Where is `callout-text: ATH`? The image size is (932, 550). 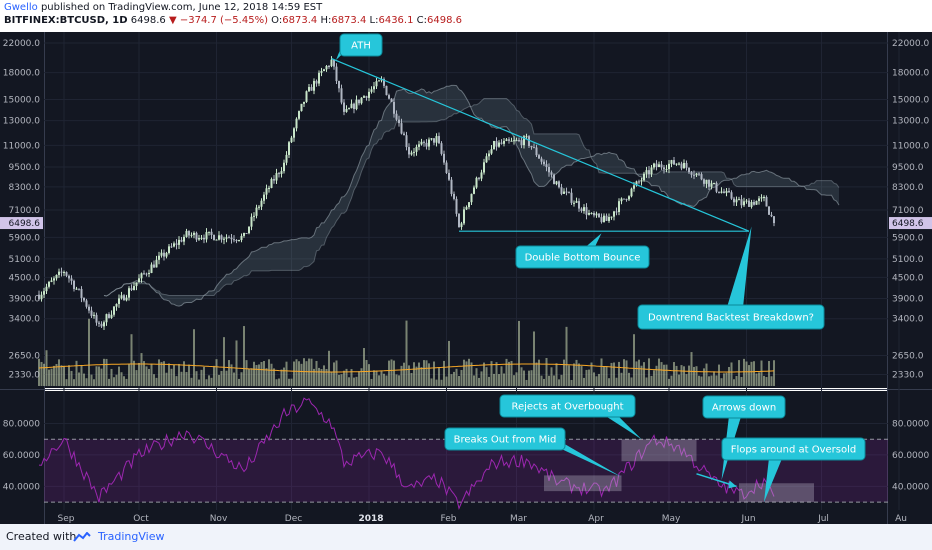 callout-text: ATH is located at coordinates (361, 46).